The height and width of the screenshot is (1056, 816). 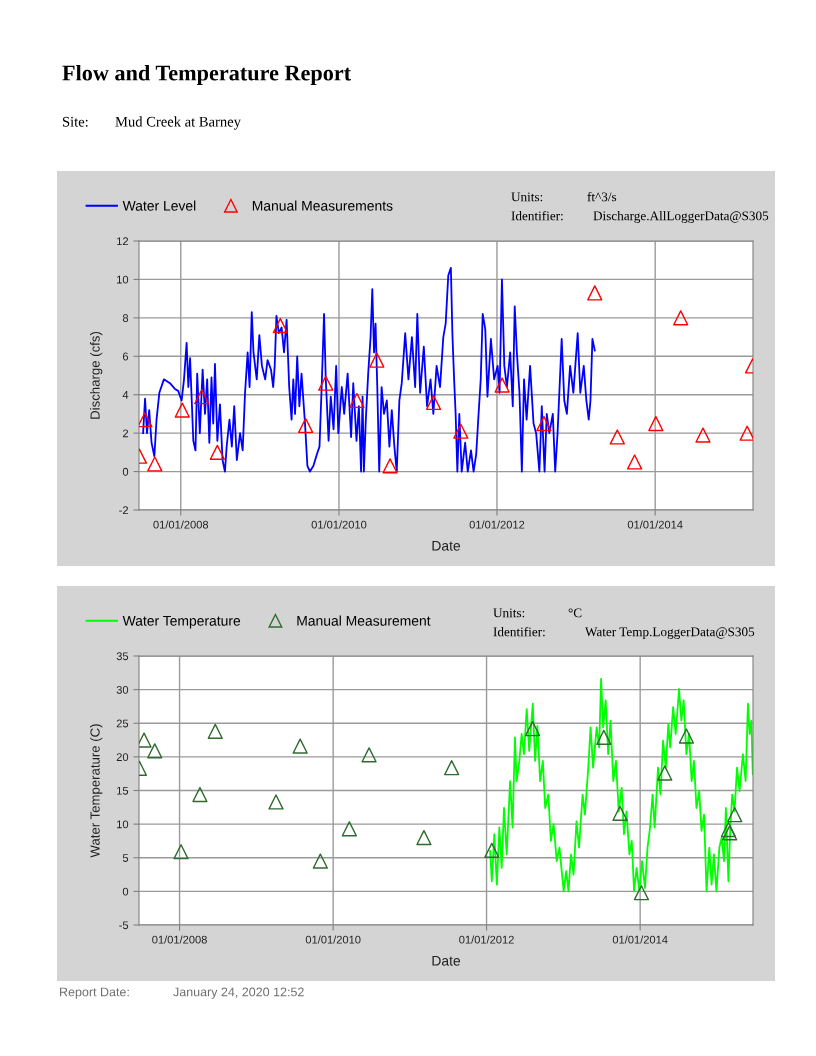 I want to click on y-axis-title: Water Temperature (C), so click(x=96, y=791).